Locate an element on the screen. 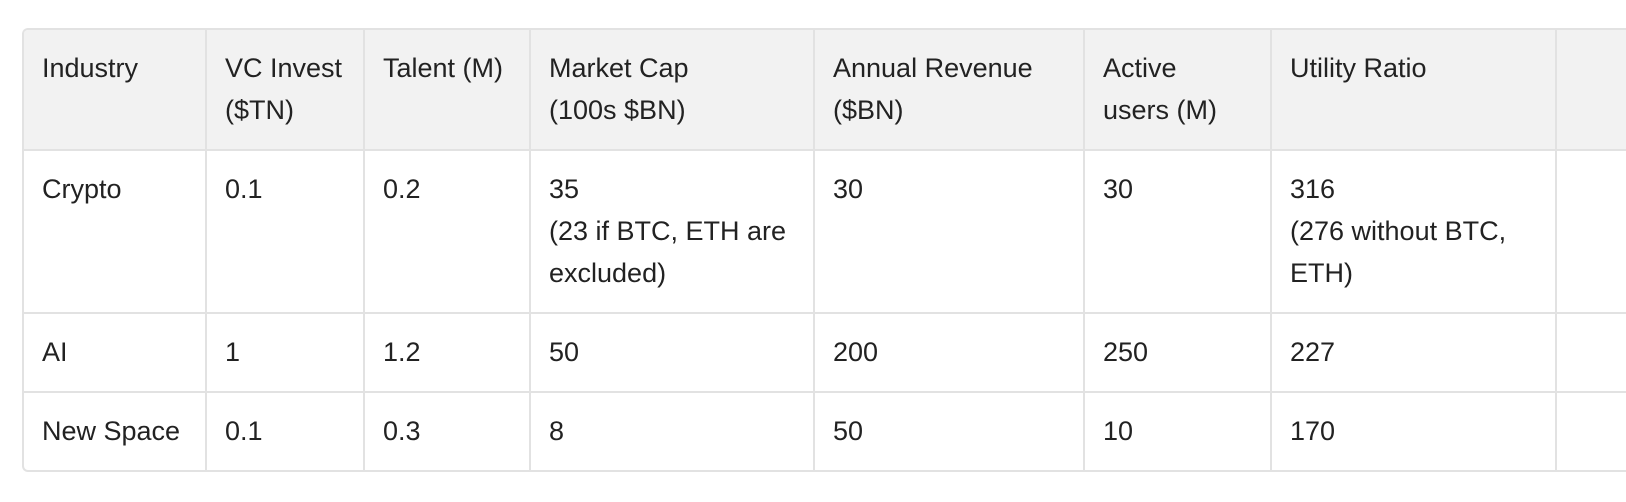  cell-utility-ratio: 170 is located at coordinates (1414, 431).